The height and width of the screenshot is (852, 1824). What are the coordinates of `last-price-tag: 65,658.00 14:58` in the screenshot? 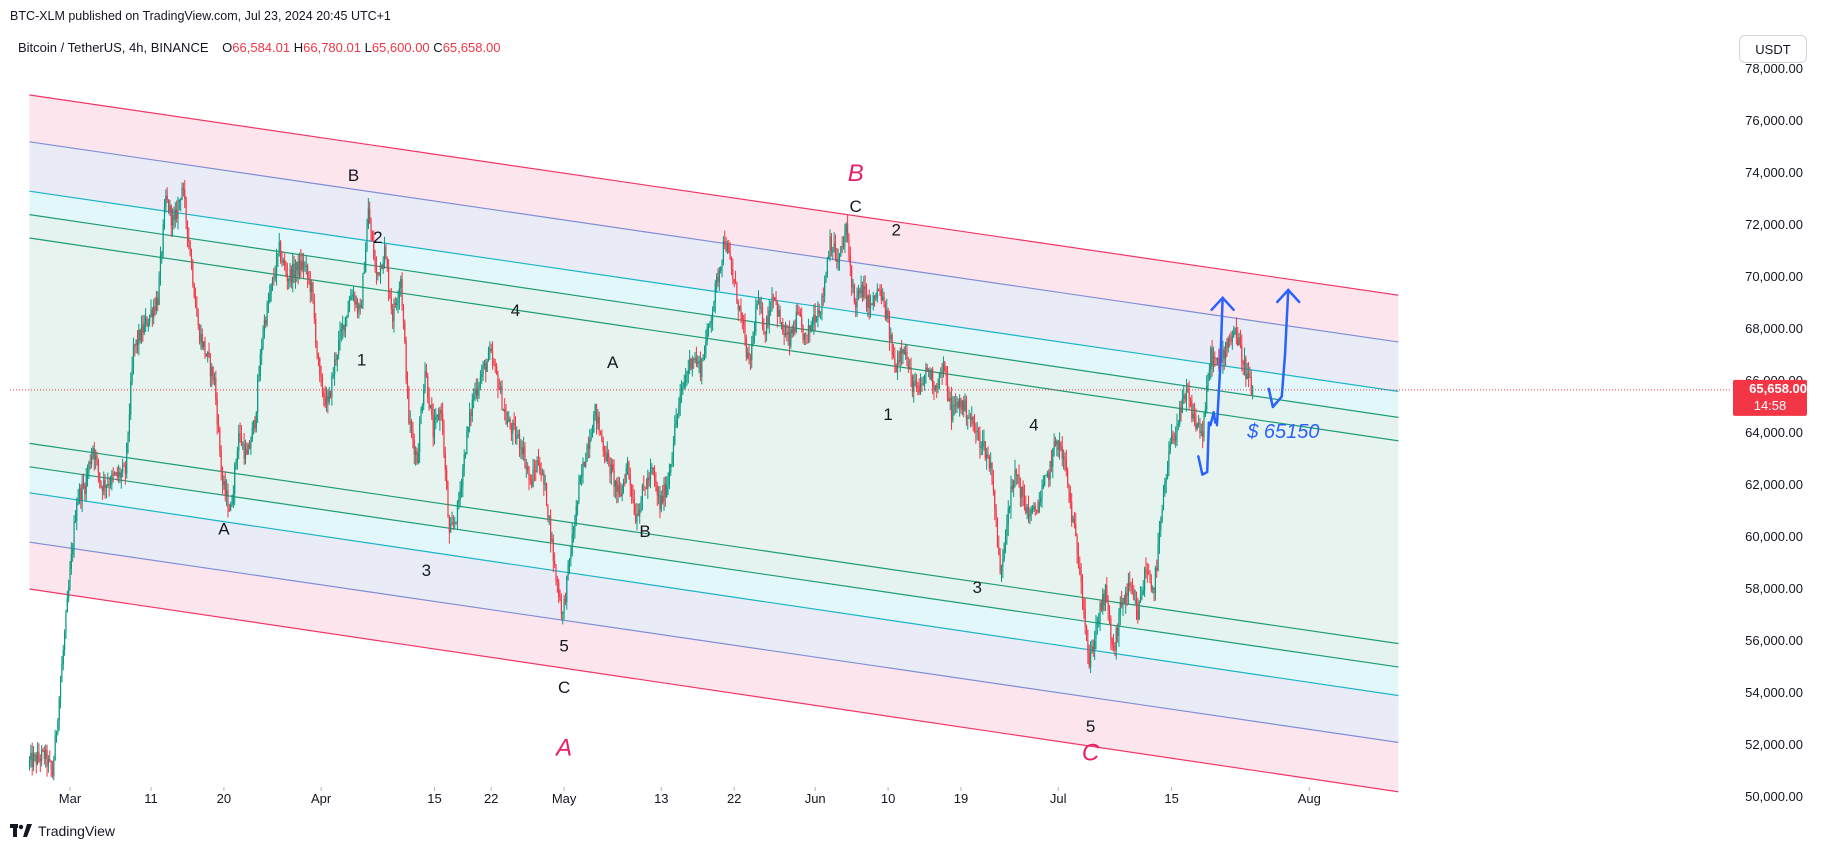 It's located at (1770, 397).